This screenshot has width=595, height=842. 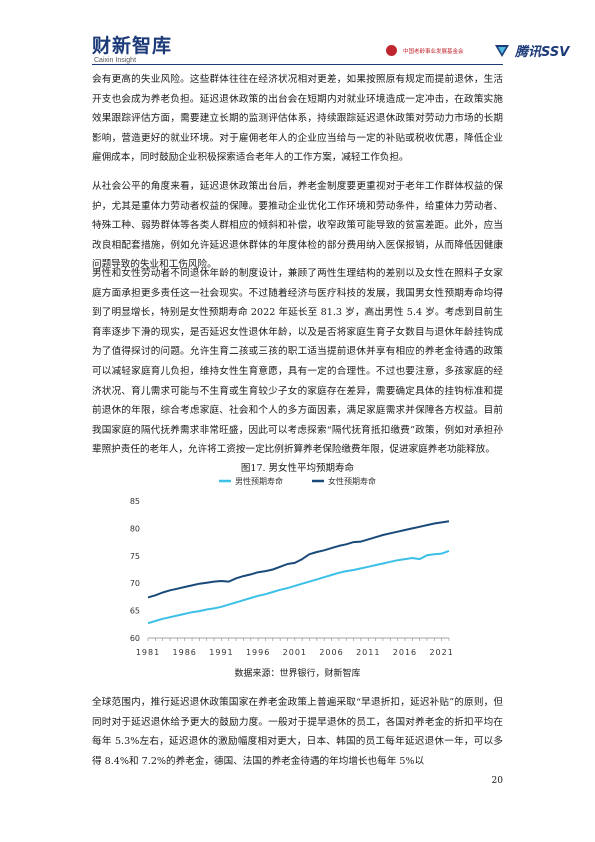 I want to click on x-tick-label: 1996, so click(x=258, y=652).